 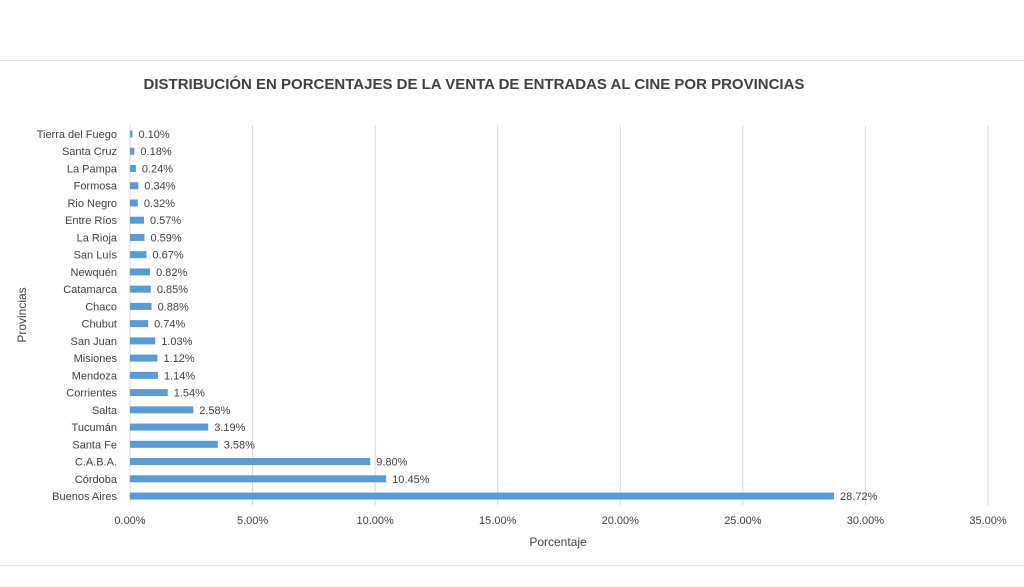 What do you see at coordinates (105, 411) in the screenshot?
I see `category-label: Salta` at bounding box center [105, 411].